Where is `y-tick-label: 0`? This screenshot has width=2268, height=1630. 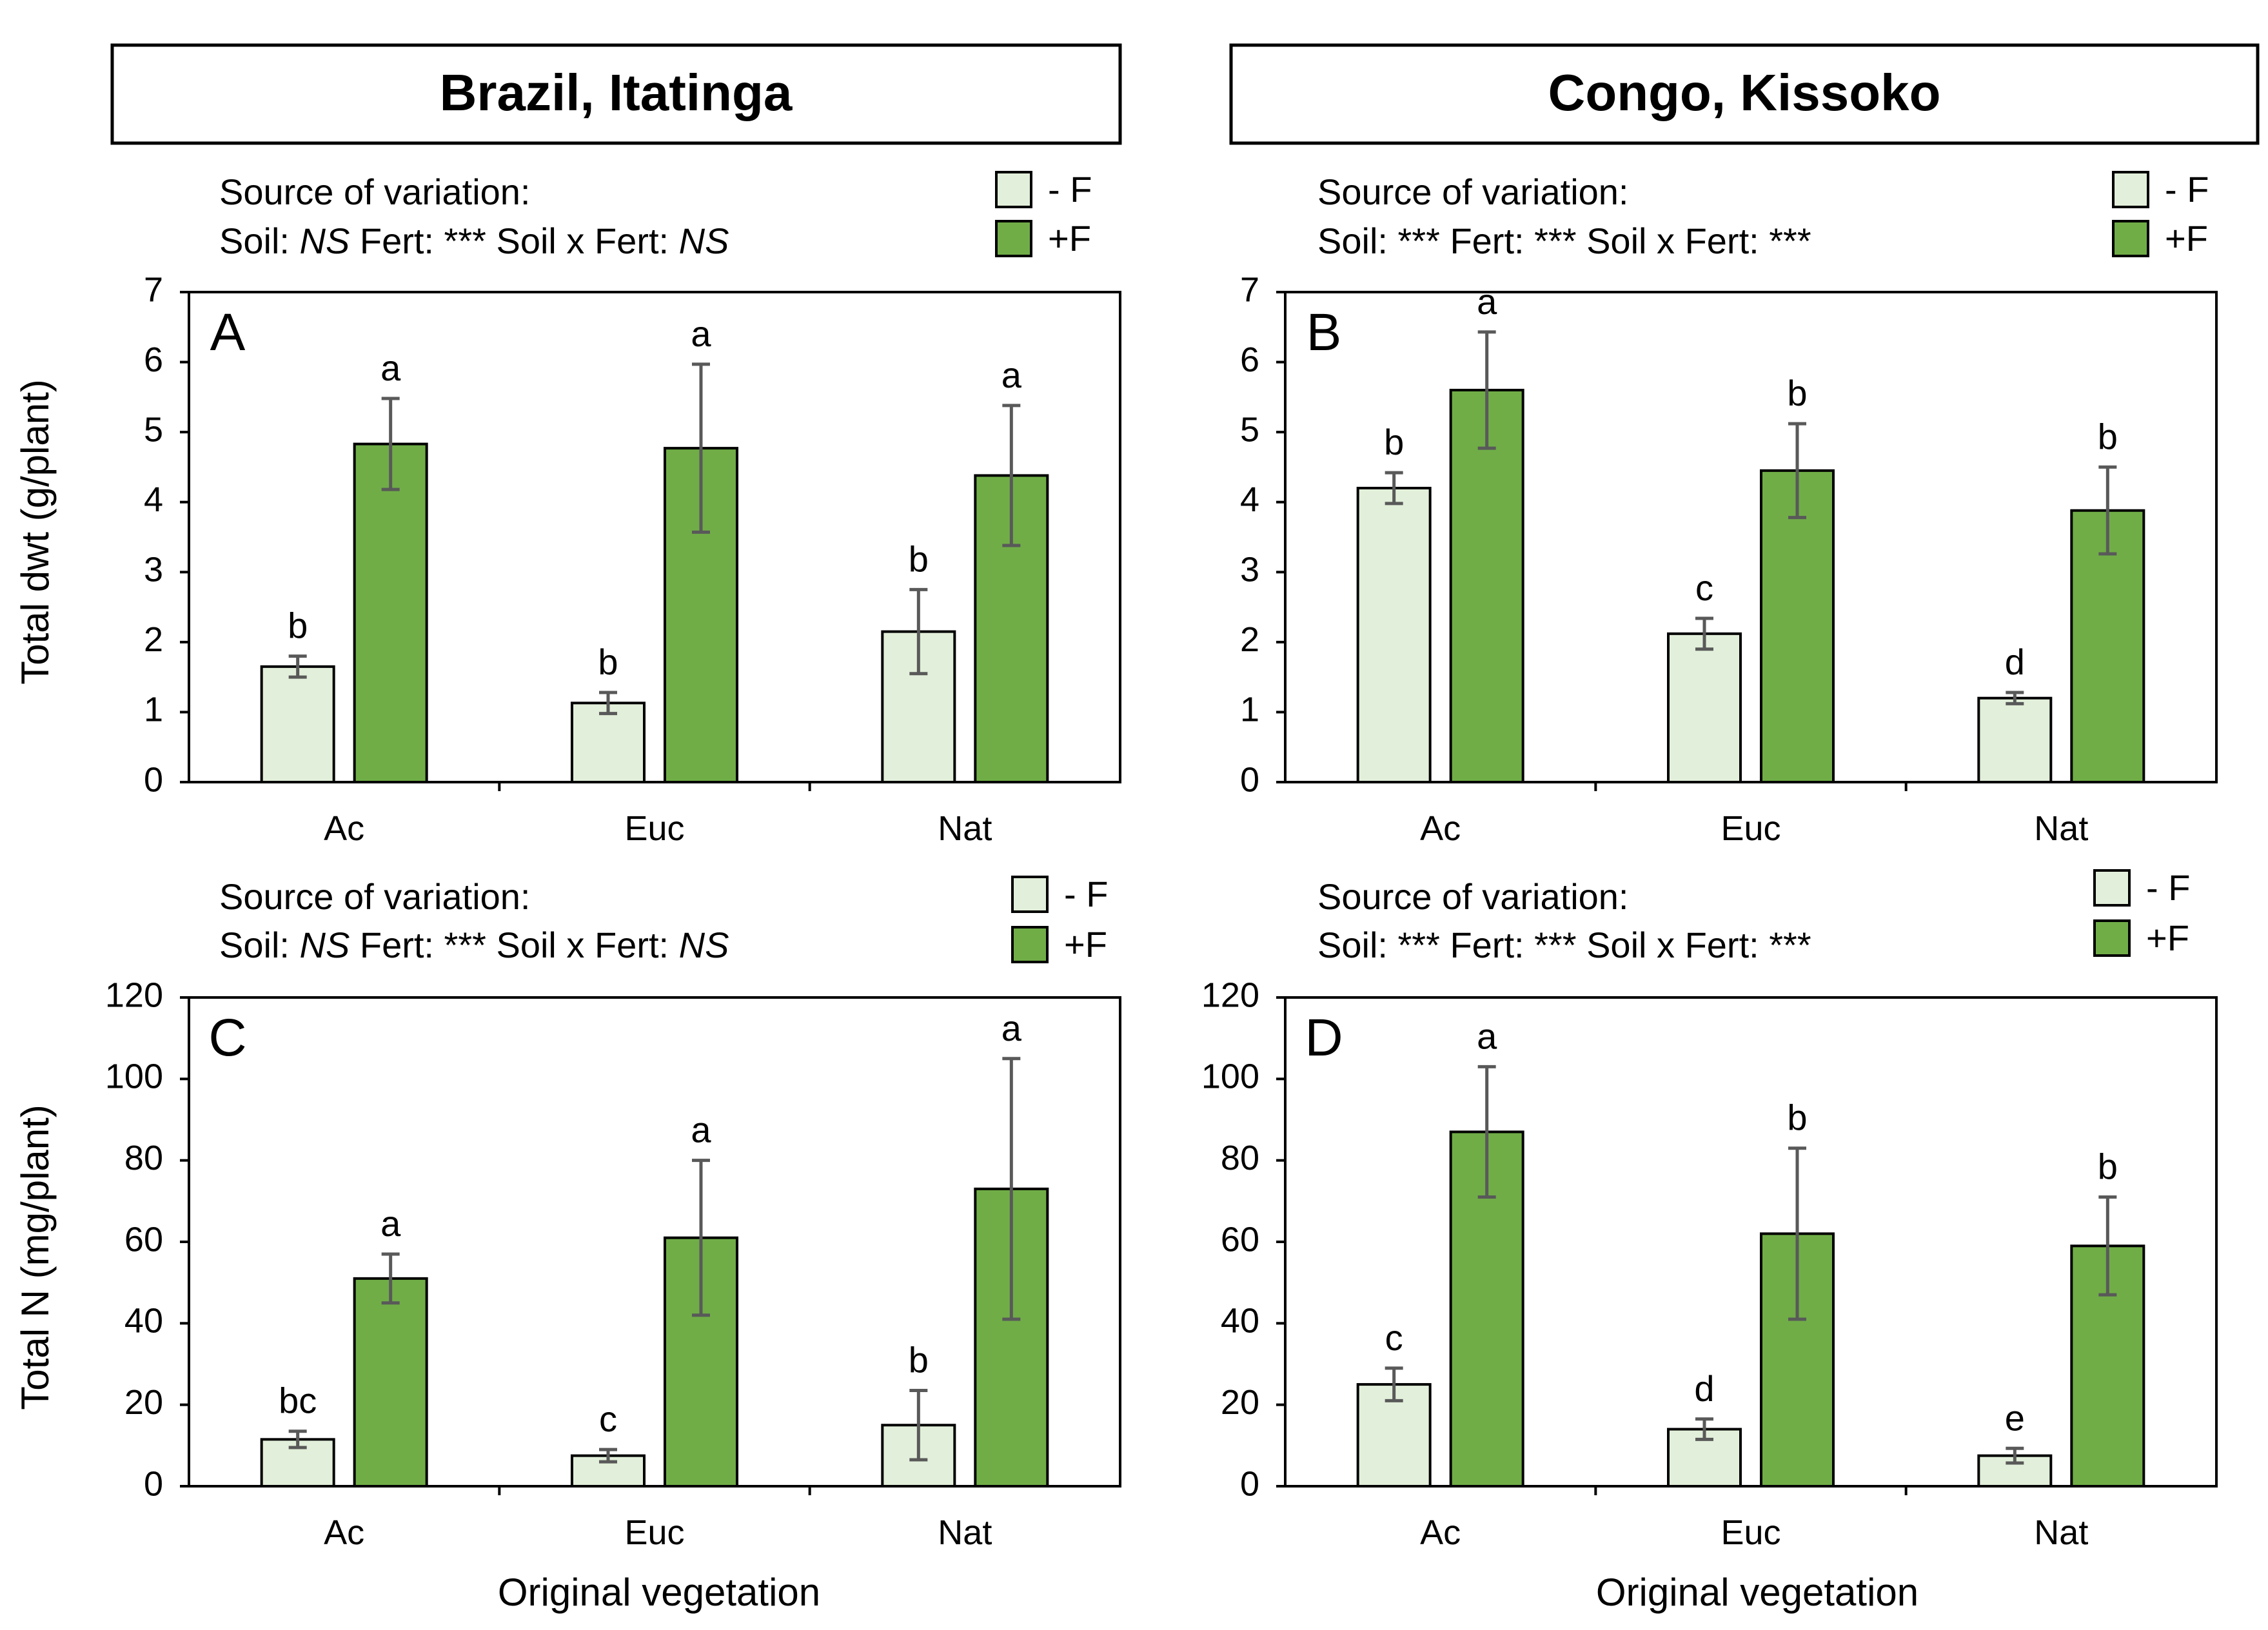 y-tick-label: 0 is located at coordinates (1249, 1483).